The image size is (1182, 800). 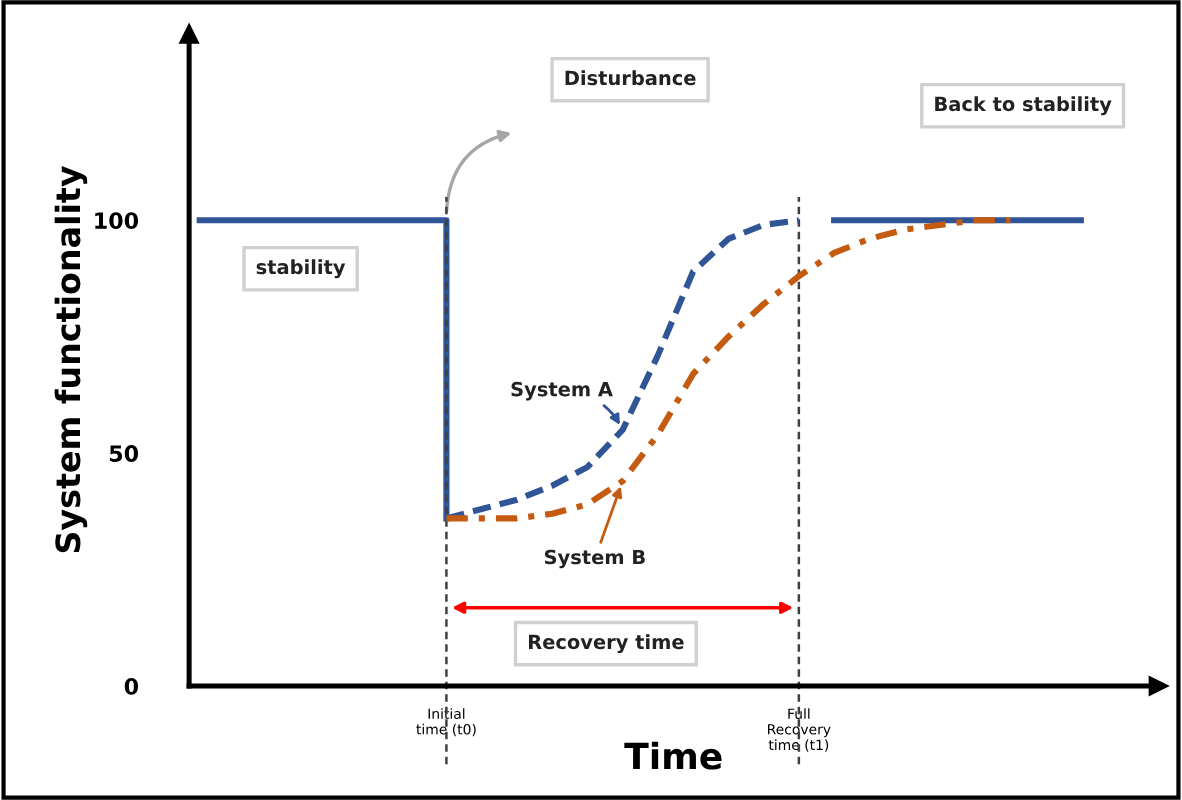 What do you see at coordinates (71, 359) in the screenshot?
I see `y-axis-title: System functionality` at bounding box center [71, 359].